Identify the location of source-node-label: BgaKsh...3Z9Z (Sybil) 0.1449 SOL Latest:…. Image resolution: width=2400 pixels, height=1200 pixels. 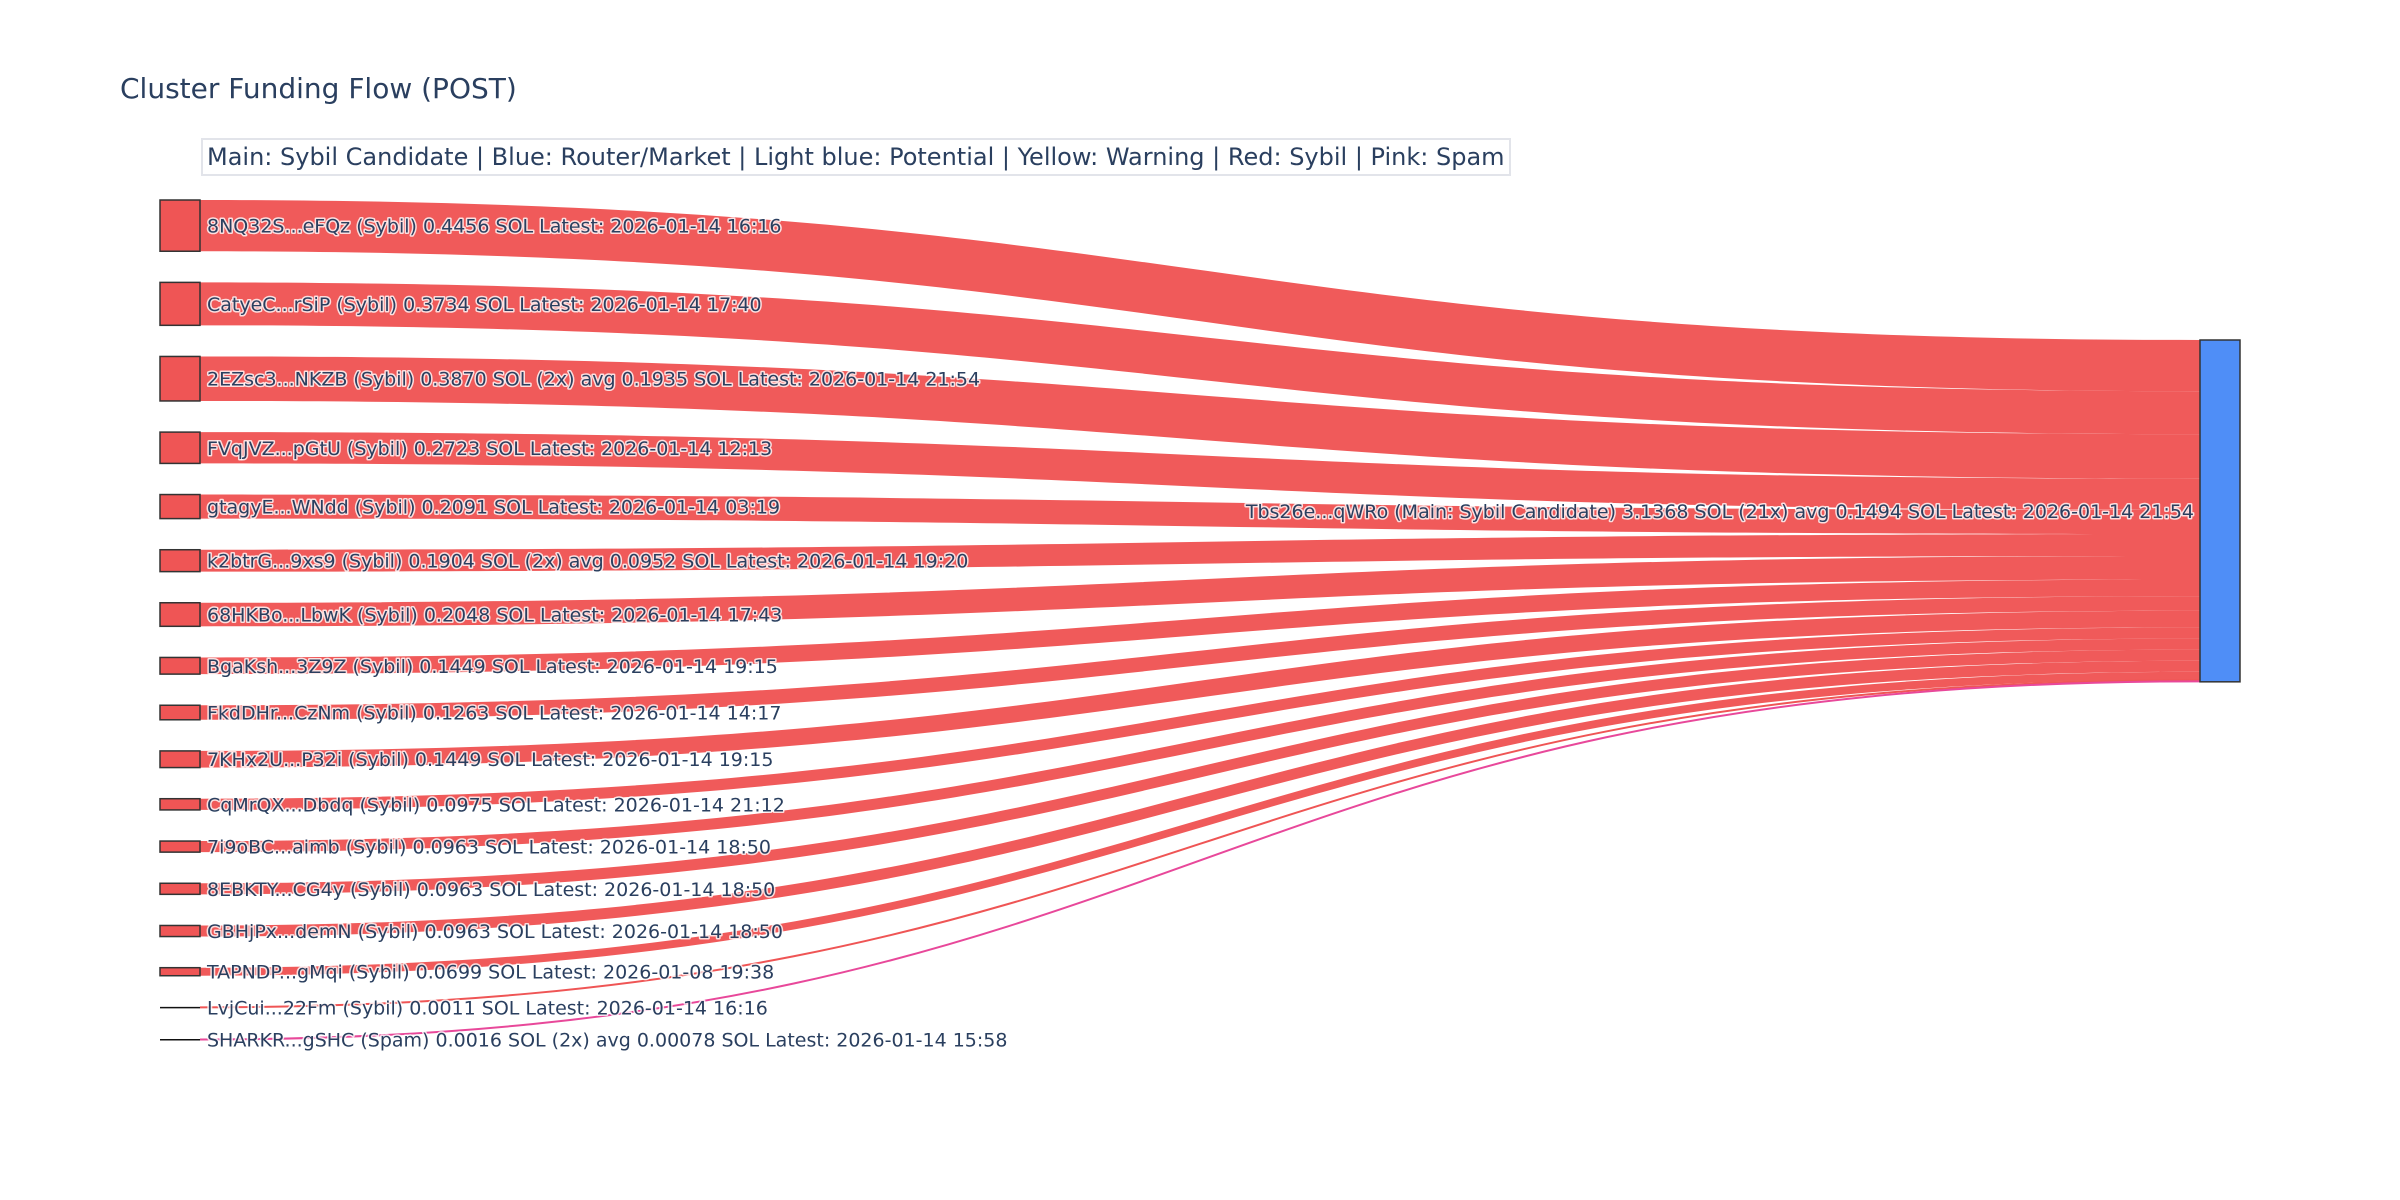
(492, 667).